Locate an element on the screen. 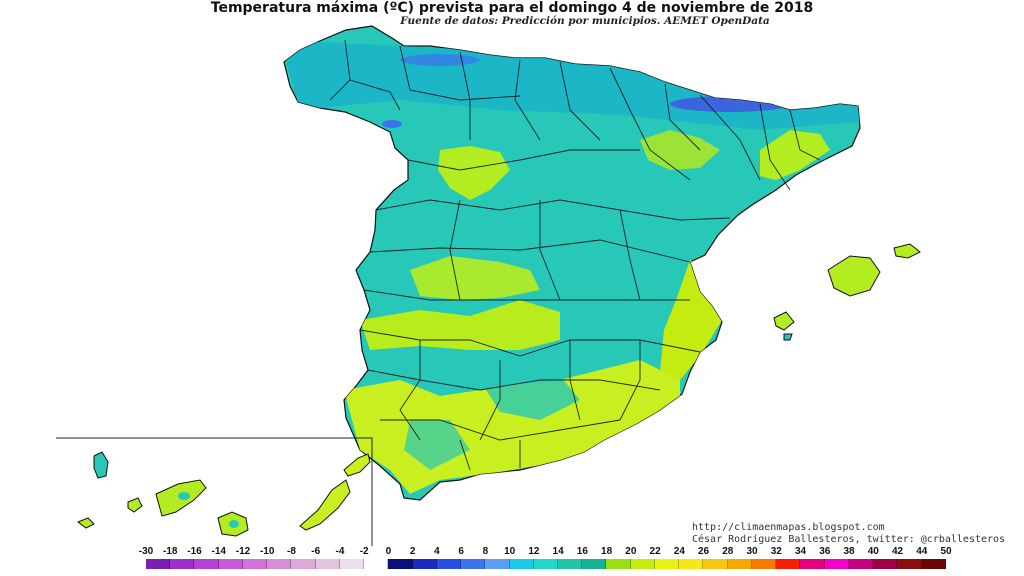  legend-label: 32 is located at coordinates (776, 551).